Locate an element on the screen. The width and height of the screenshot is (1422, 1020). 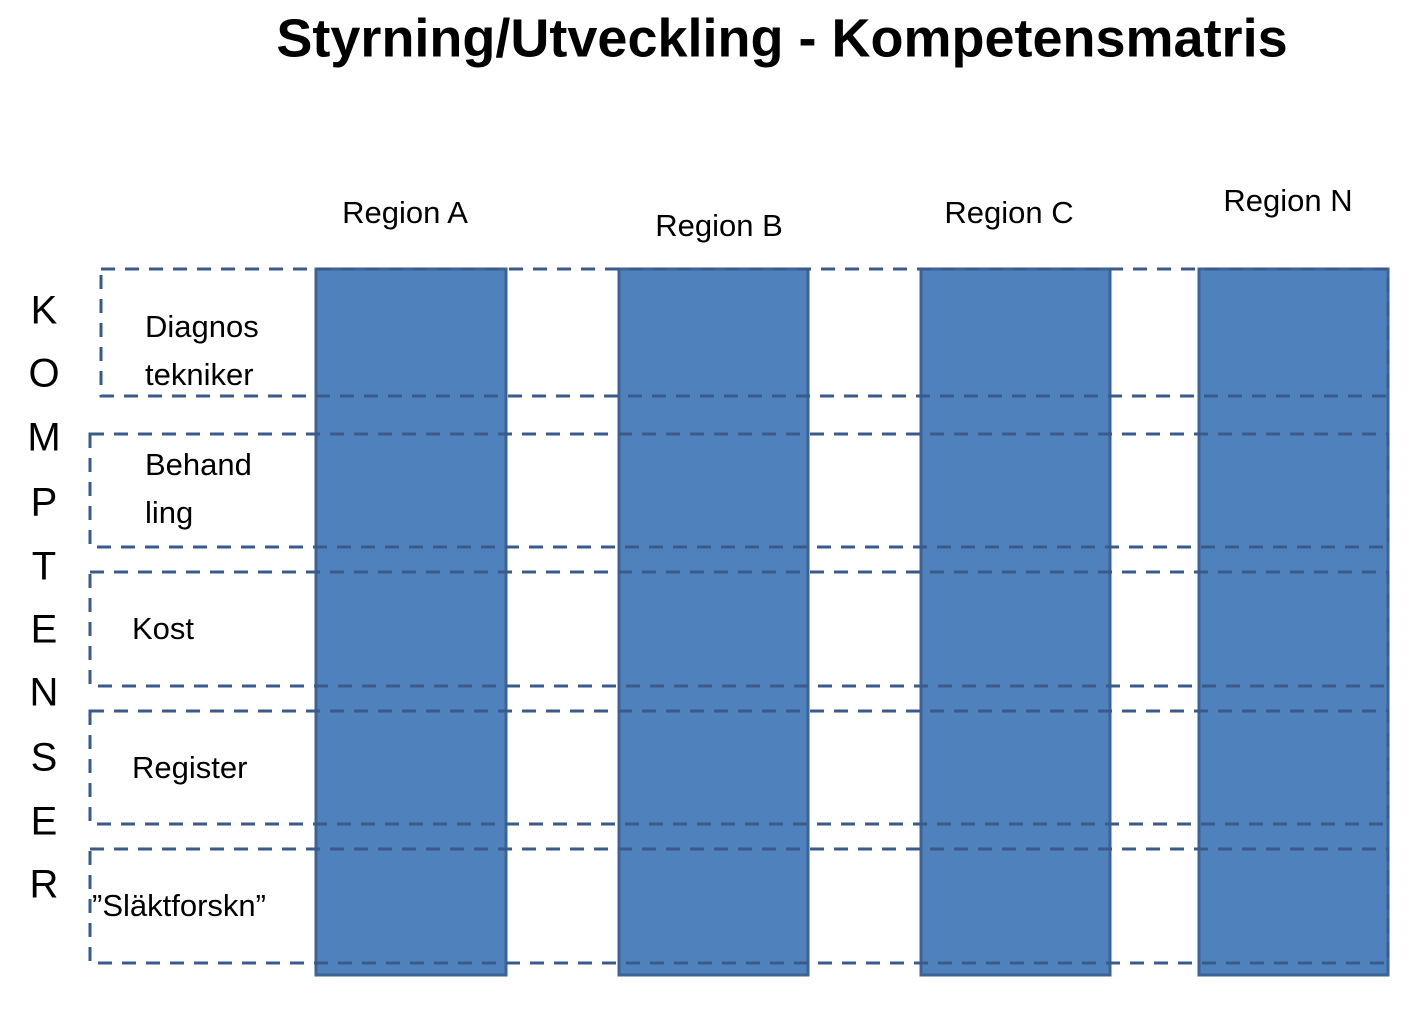
side-letter: P is located at coordinates (44, 503).